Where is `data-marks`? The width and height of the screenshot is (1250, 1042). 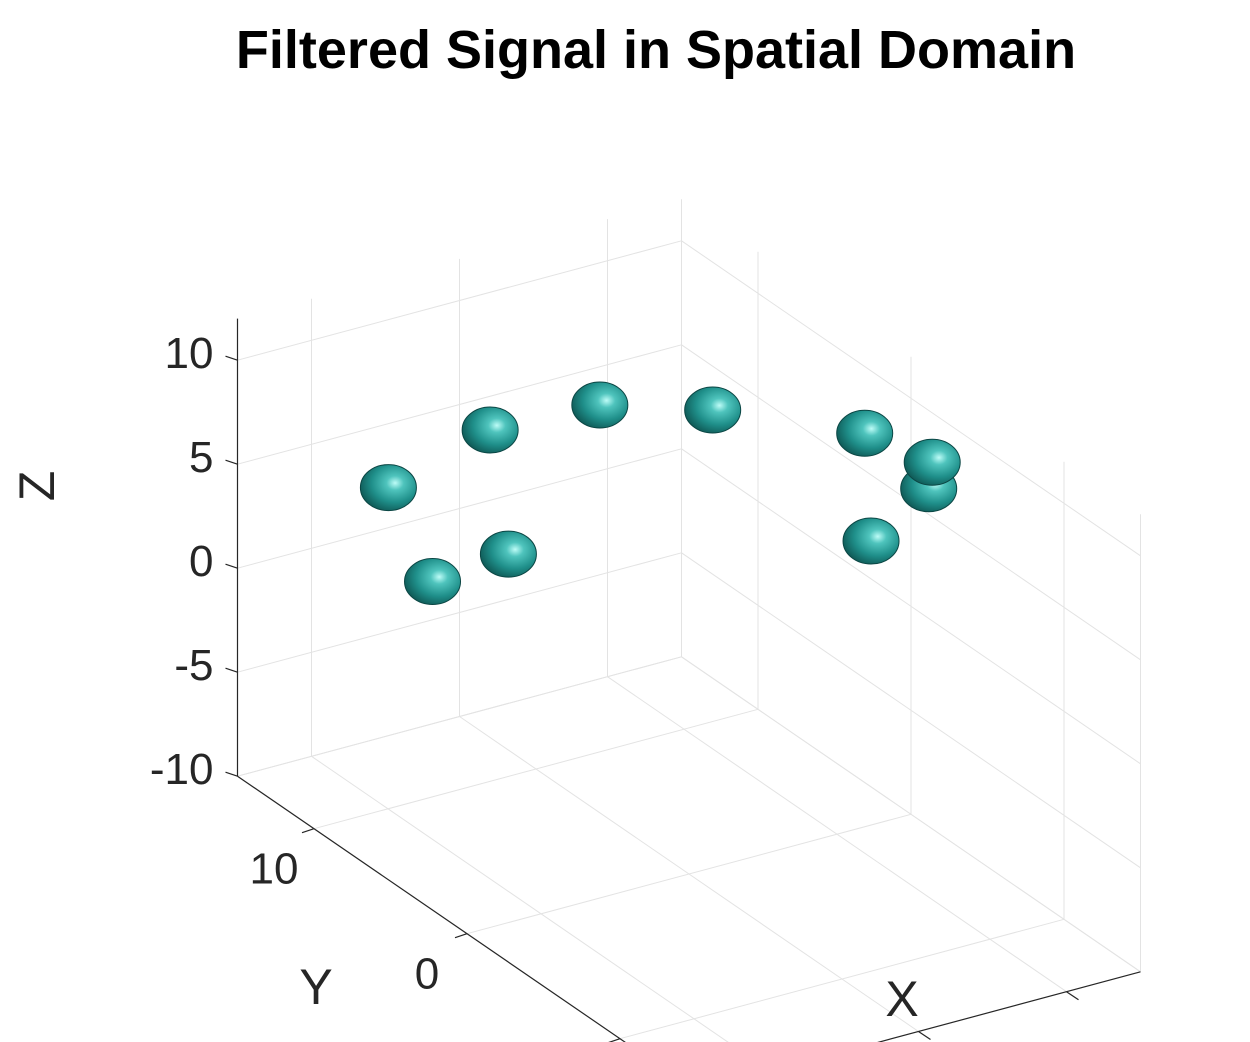
data-marks is located at coordinates (660, 493).